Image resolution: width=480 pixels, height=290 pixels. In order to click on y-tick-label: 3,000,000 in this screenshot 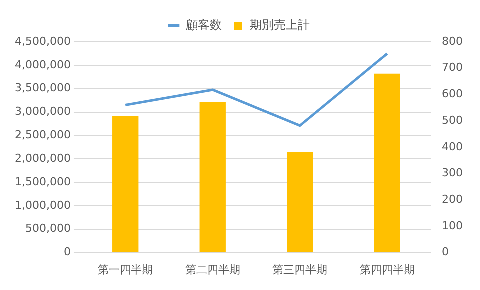, I will do `click(43, 111)`.